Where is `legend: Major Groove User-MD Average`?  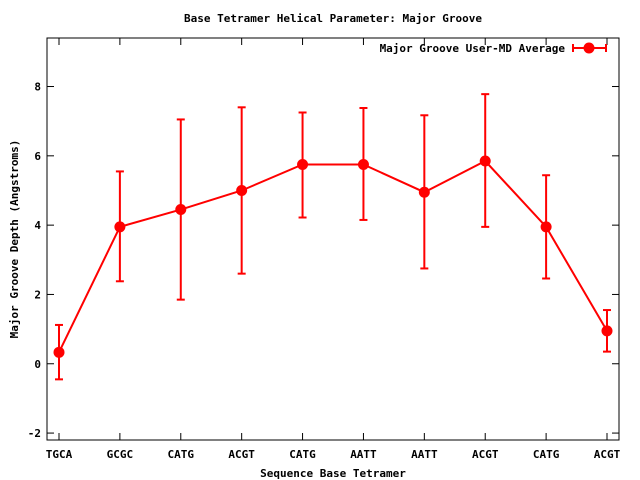
legend: Major Groove User-MD Average is located at coordinates (493, 48).